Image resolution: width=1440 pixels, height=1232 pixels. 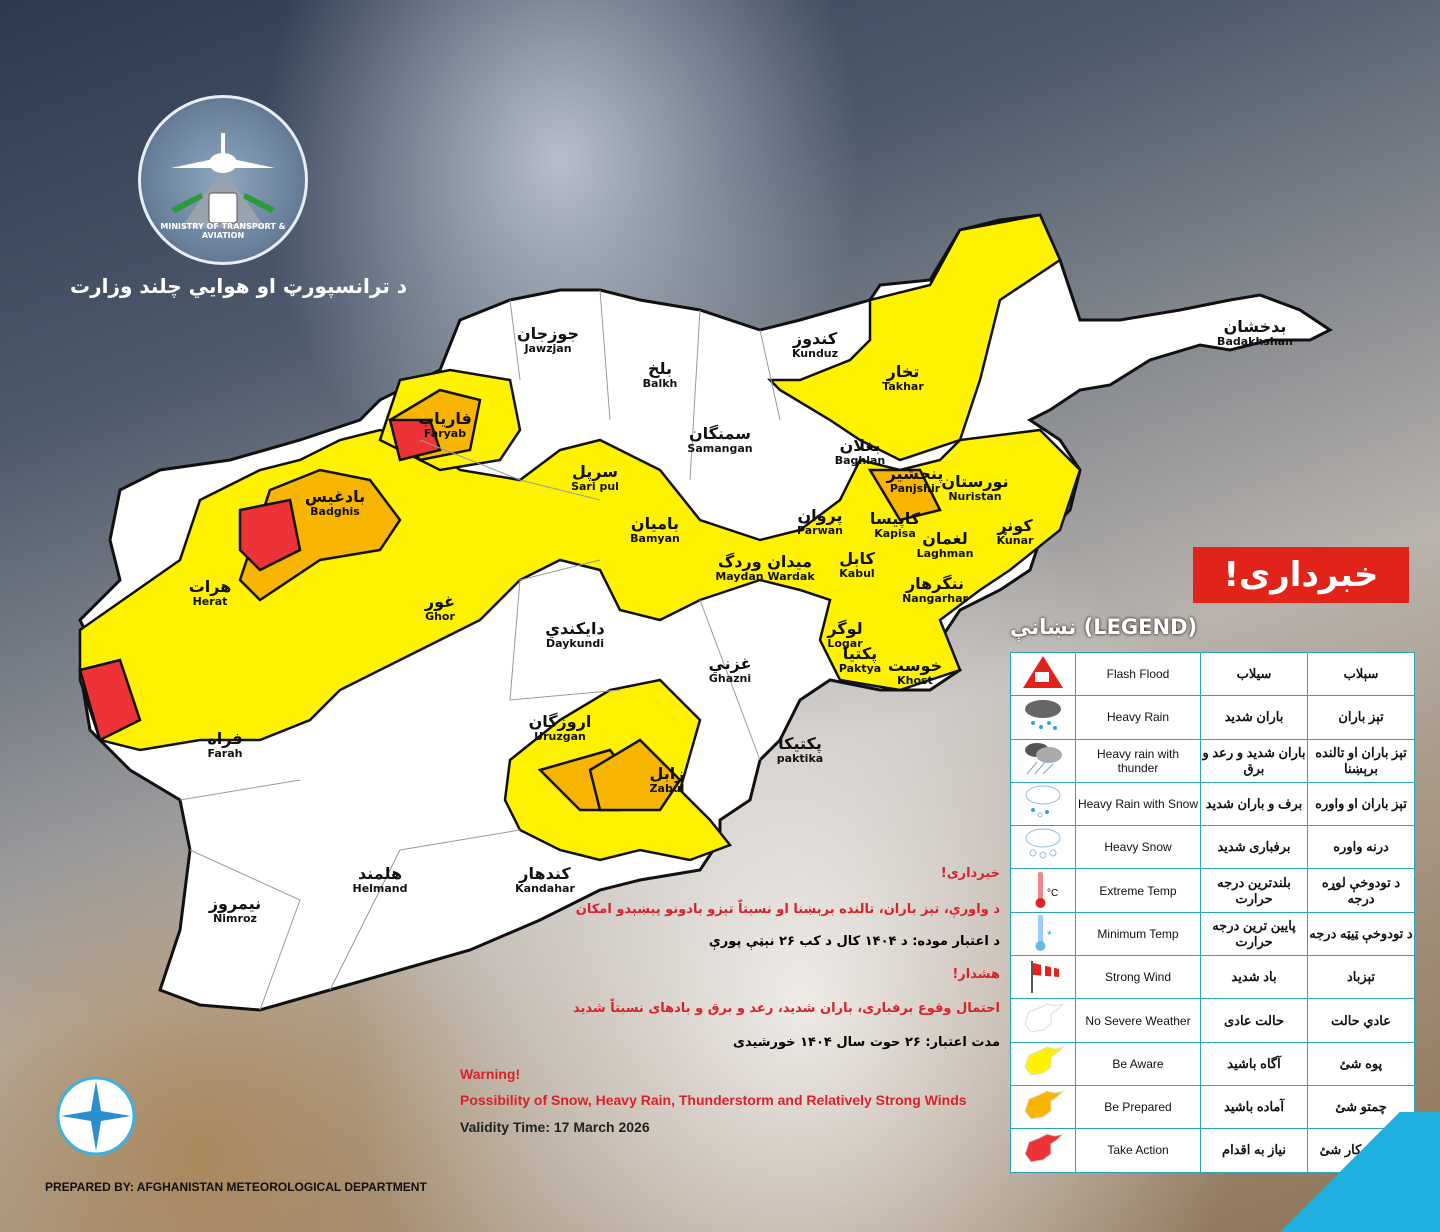 What do you see at coordinates (660, 375) in the screenshot?
I see `province-label-balkh: بلخ Balkh` at bounding box center [660, 375].